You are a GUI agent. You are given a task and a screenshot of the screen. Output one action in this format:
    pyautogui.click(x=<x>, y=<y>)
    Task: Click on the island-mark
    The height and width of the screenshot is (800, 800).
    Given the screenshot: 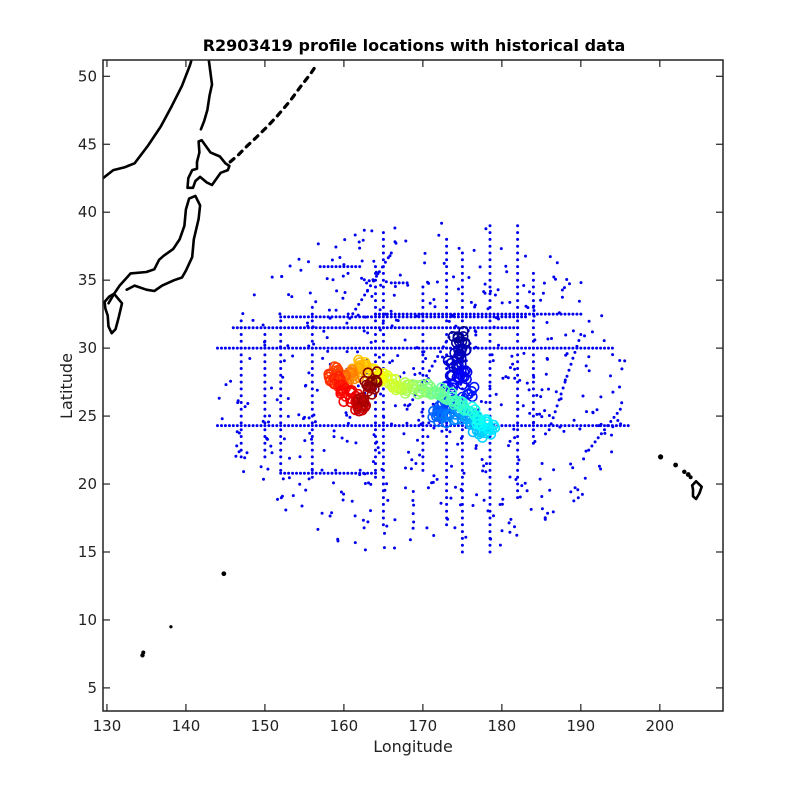 What is the action you would take?
    pyautogui.click(x=143, y=652)
    